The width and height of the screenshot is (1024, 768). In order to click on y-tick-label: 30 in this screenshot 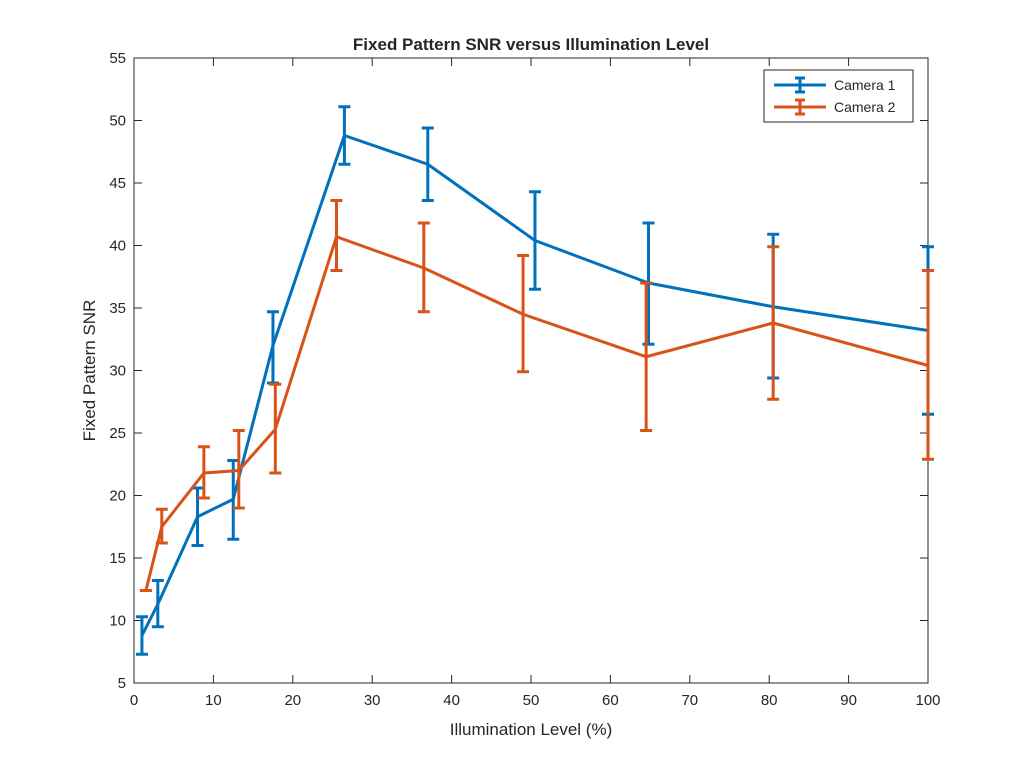, I will do `click(117, 371)`.